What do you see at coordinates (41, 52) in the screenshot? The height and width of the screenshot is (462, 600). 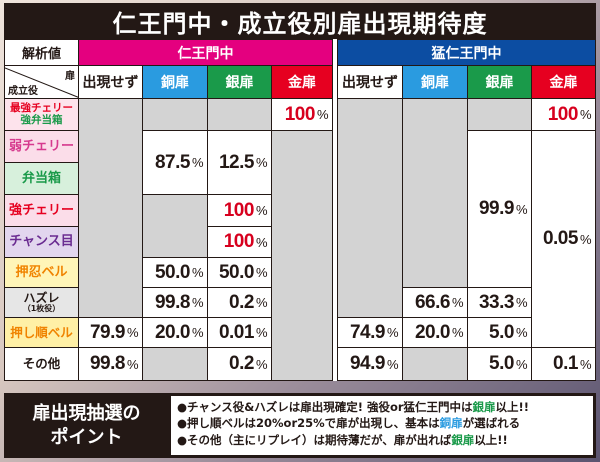 I see `corner-label: 解析値` at bounding box center [41, 52].